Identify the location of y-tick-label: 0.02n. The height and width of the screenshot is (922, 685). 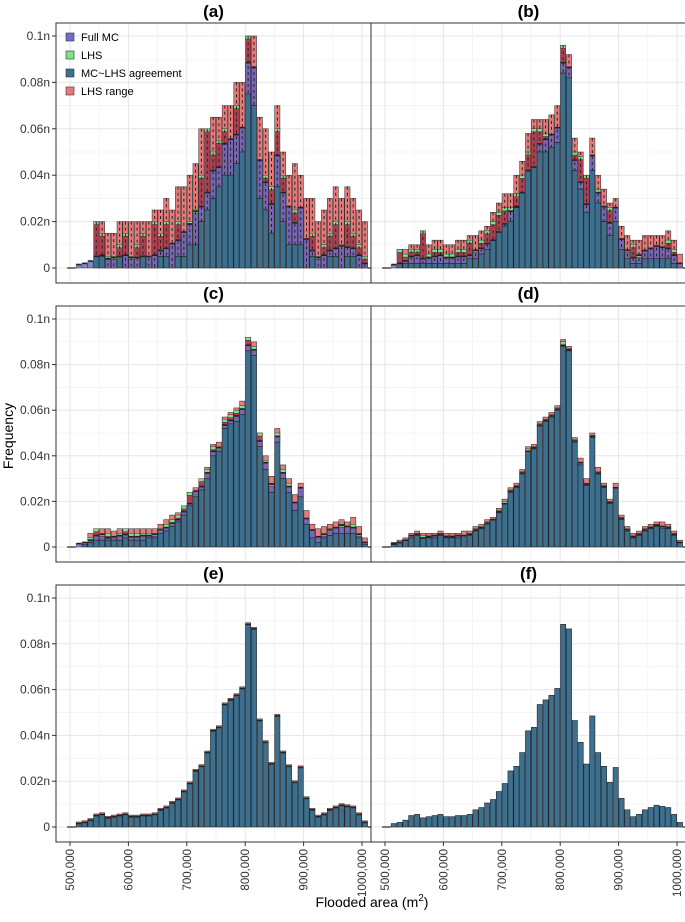
(35, 781).